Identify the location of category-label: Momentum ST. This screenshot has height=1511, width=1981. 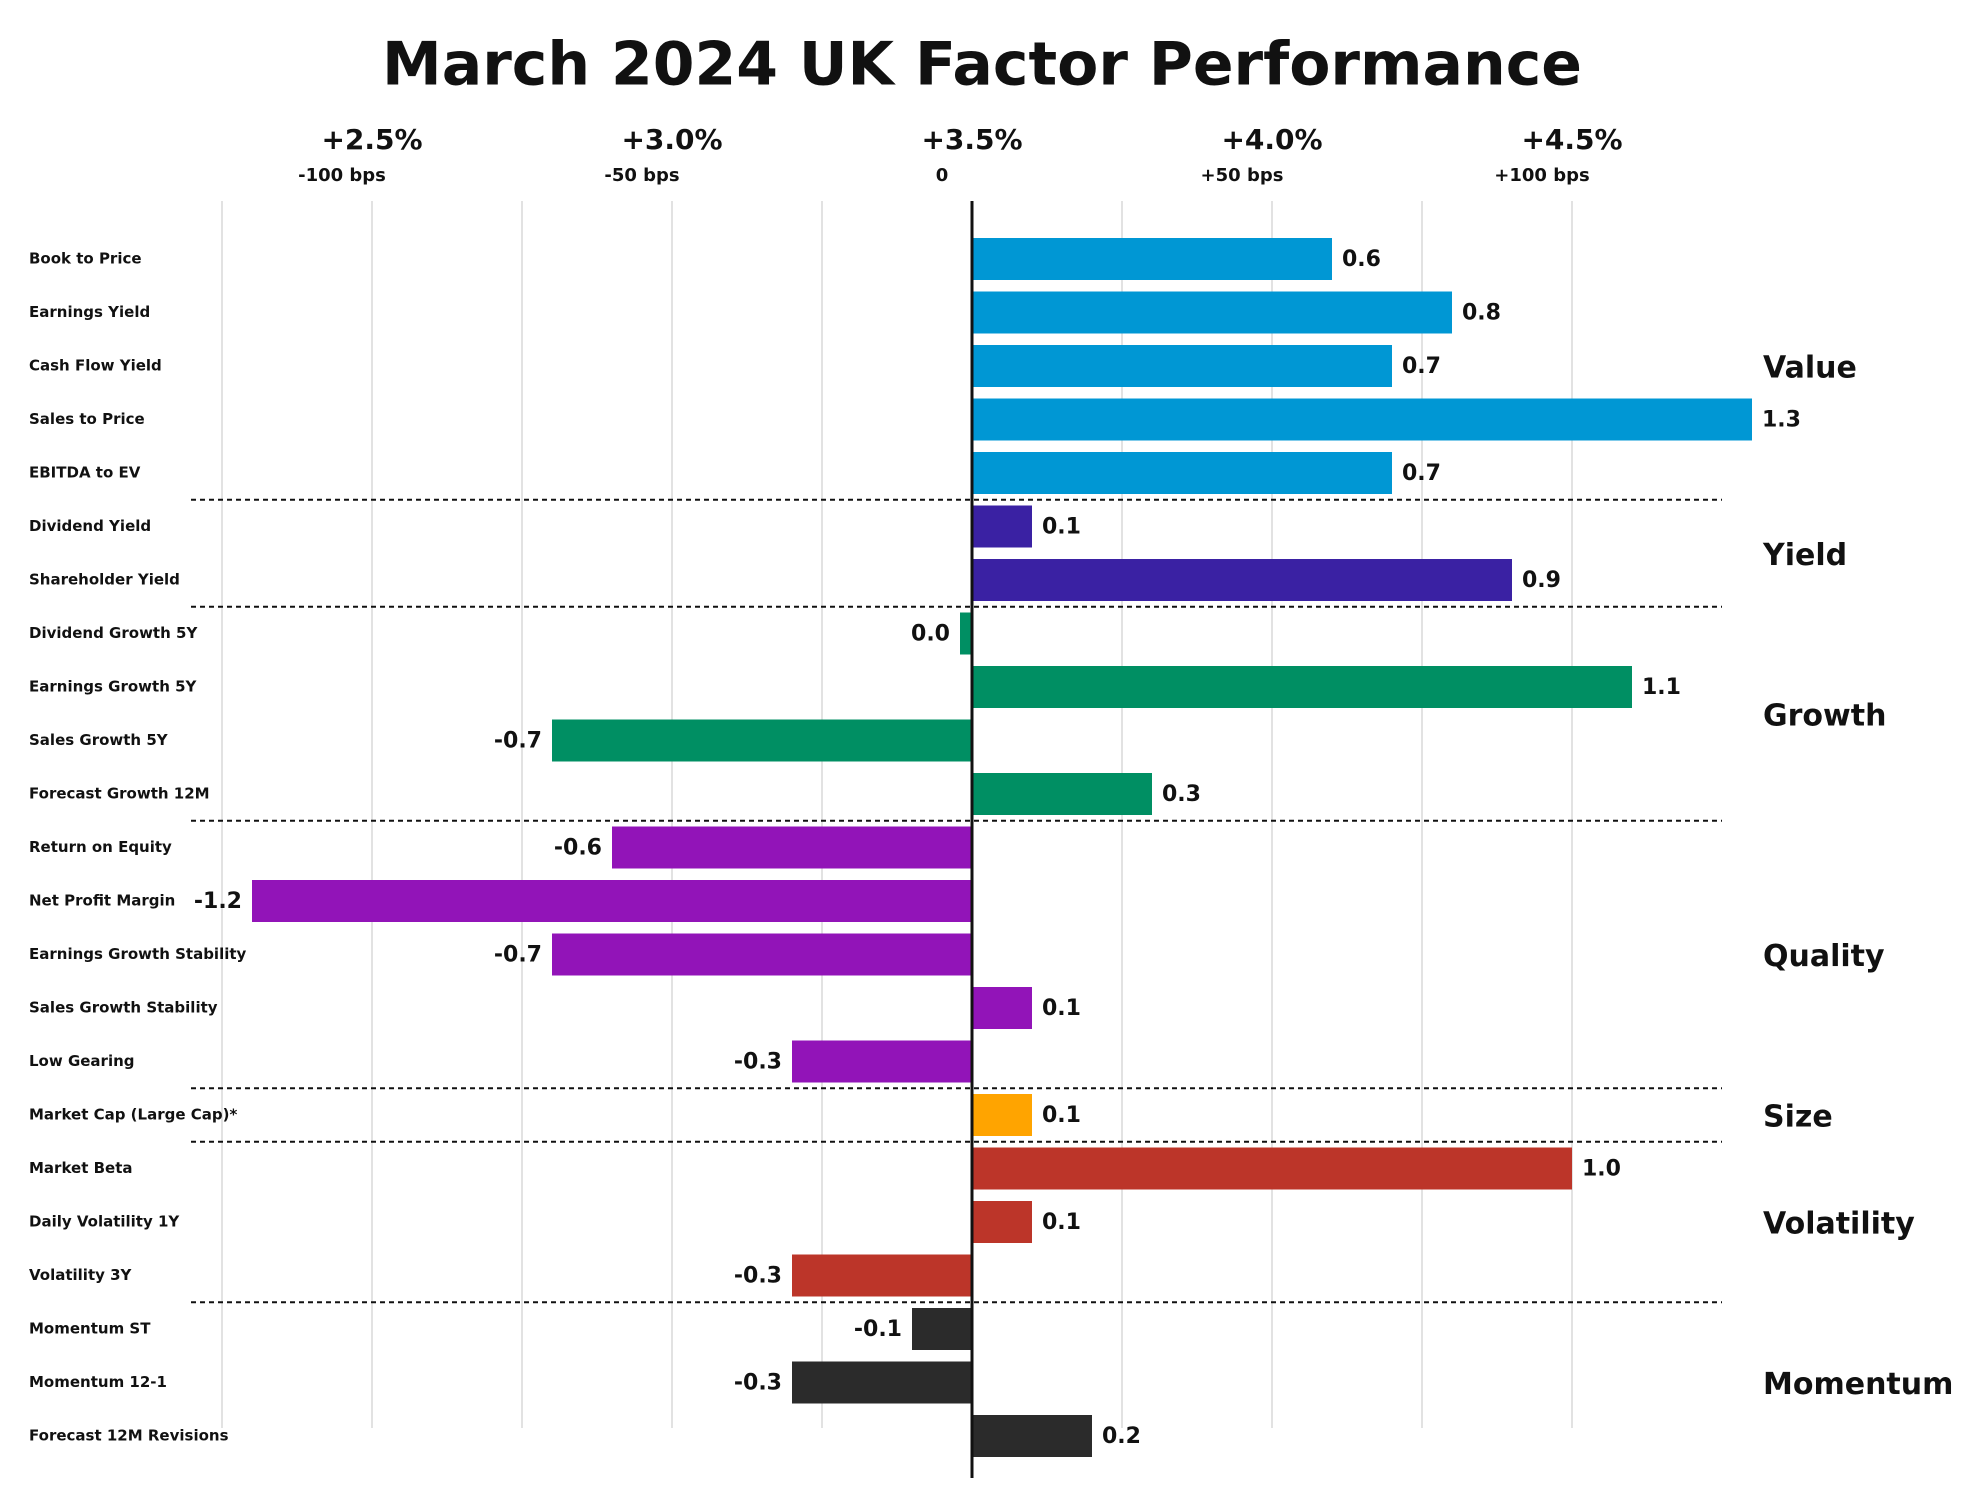
(90, 1329).